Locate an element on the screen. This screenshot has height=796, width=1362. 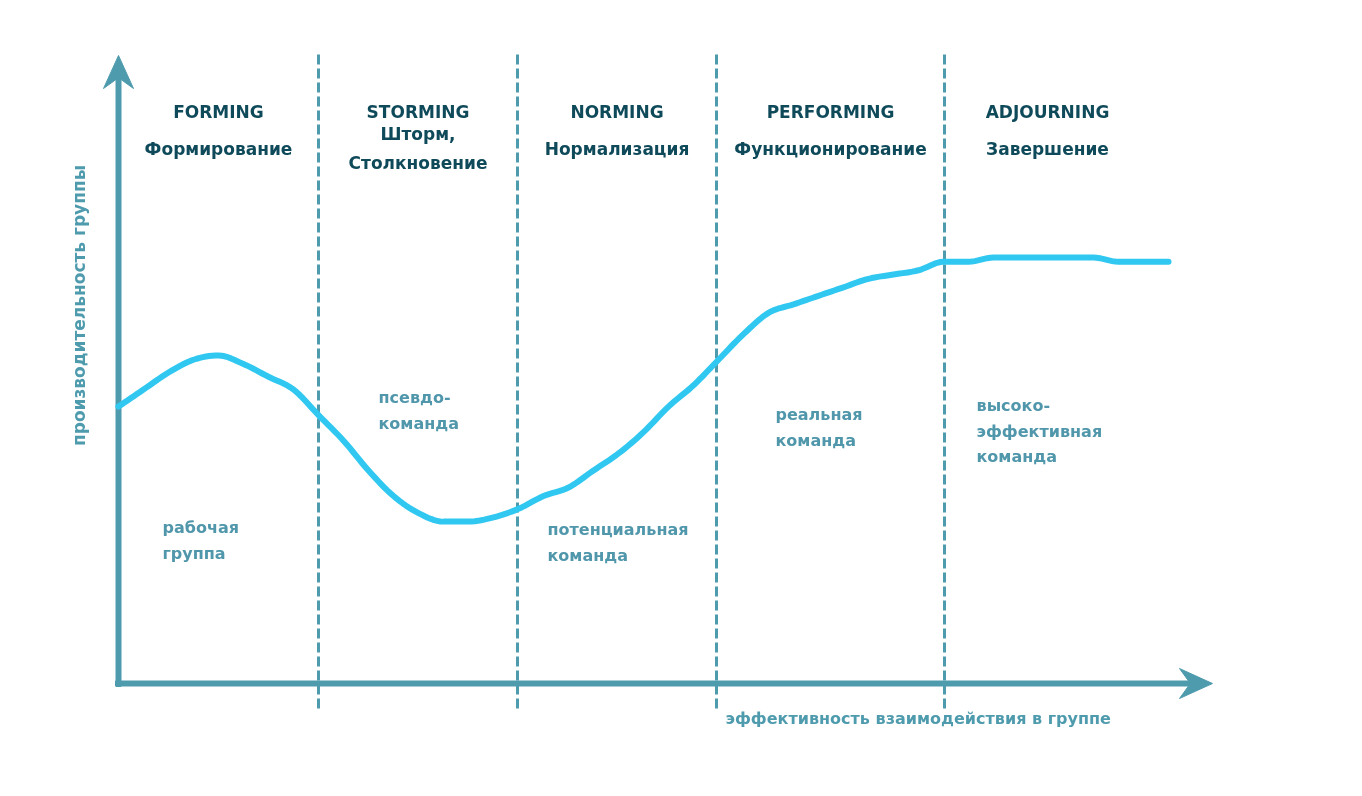
x-axis-title: эффективность взаимодействия в группе is located at coordinates (918, 718).